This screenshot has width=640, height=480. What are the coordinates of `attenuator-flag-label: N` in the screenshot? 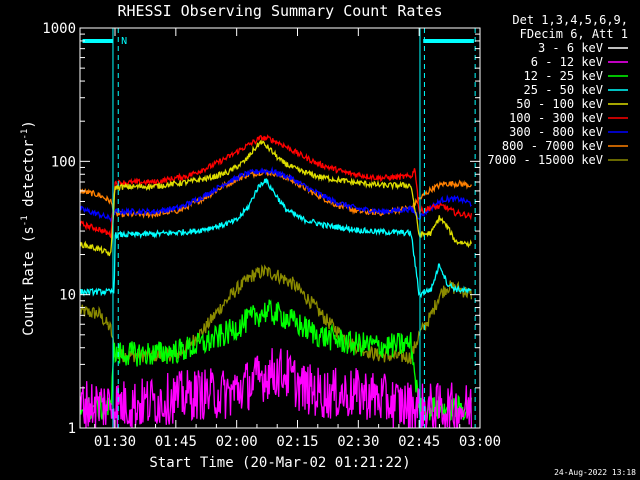 It's located at (124, 41).